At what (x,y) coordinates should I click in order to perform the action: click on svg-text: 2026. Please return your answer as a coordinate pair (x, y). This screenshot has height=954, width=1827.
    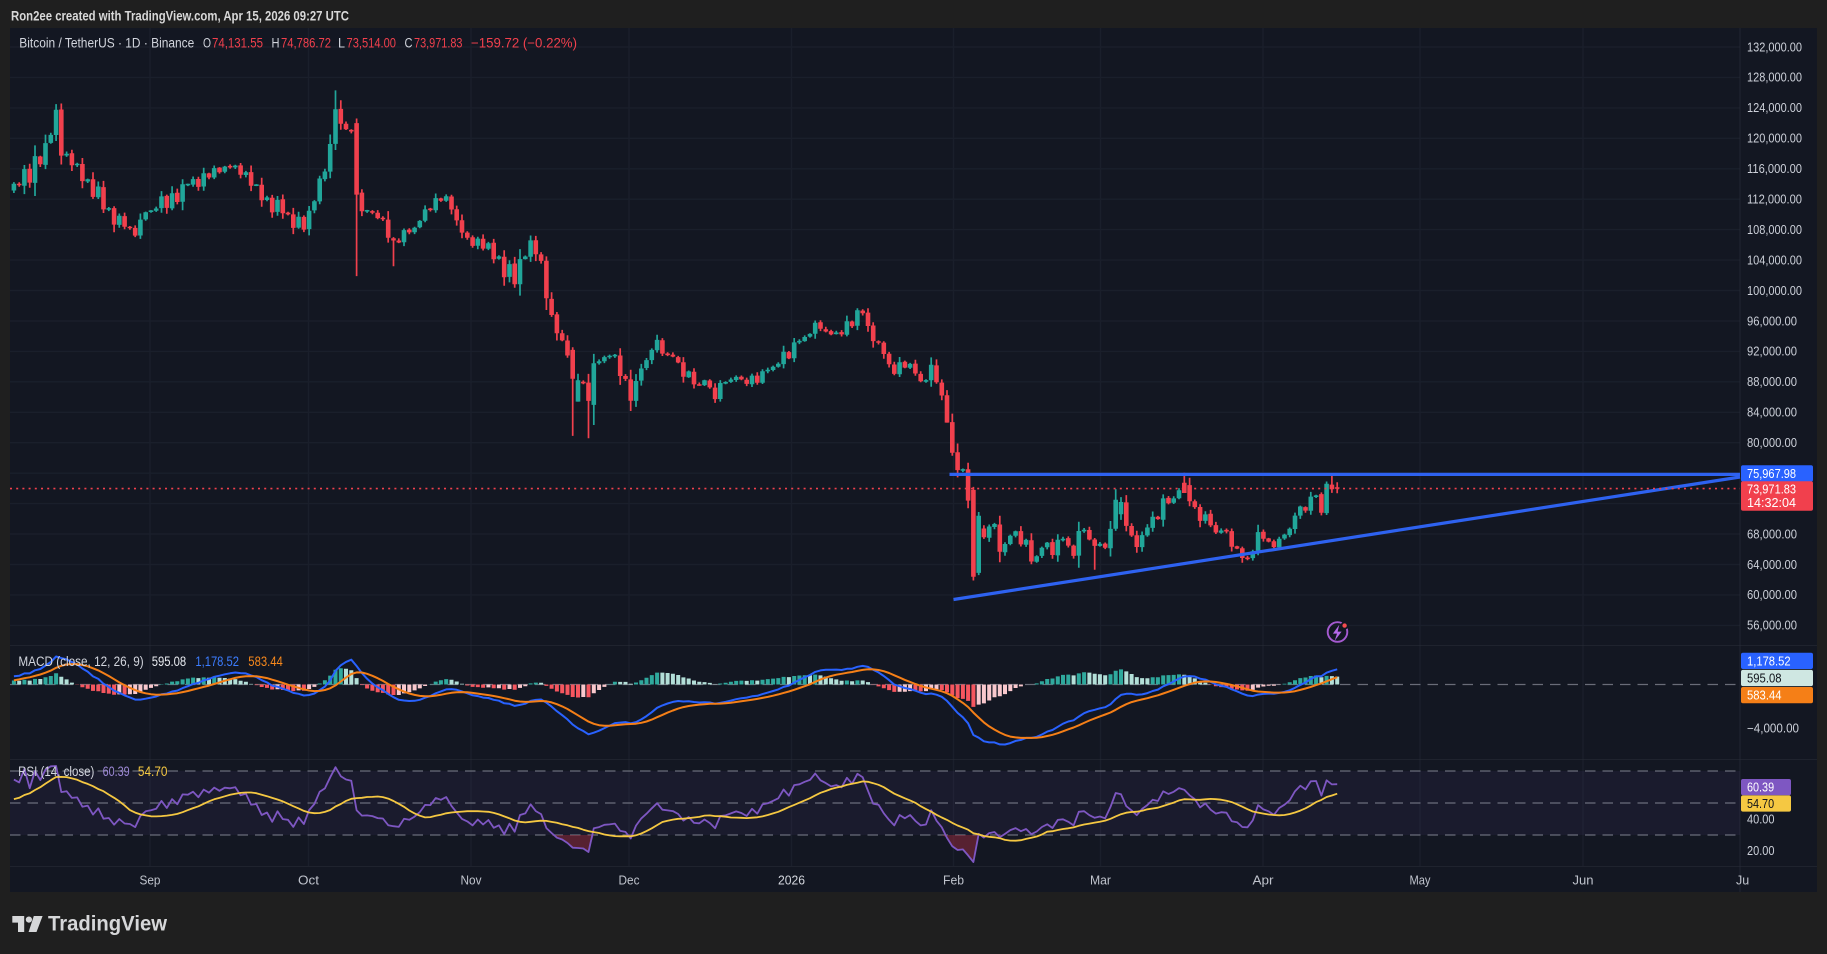
    Looking at the image, I should click on (791, 880).